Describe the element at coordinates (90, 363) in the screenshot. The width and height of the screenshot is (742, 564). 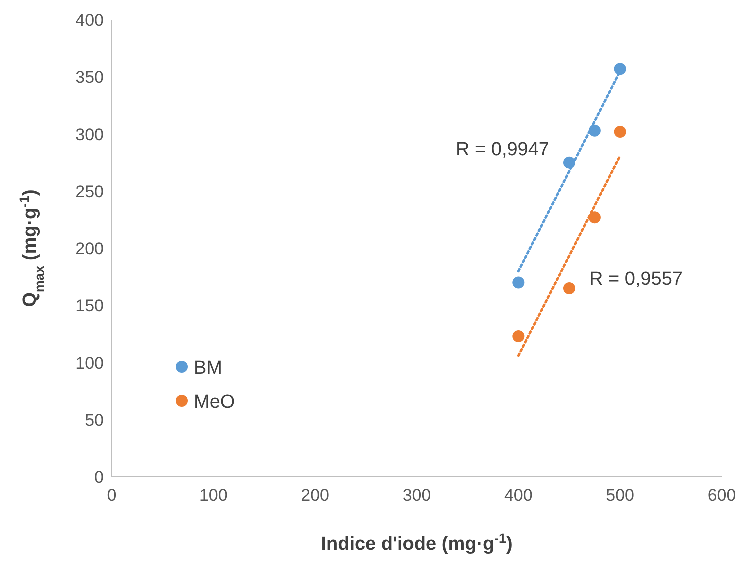
I see `y-tick-label: 100` at that location.